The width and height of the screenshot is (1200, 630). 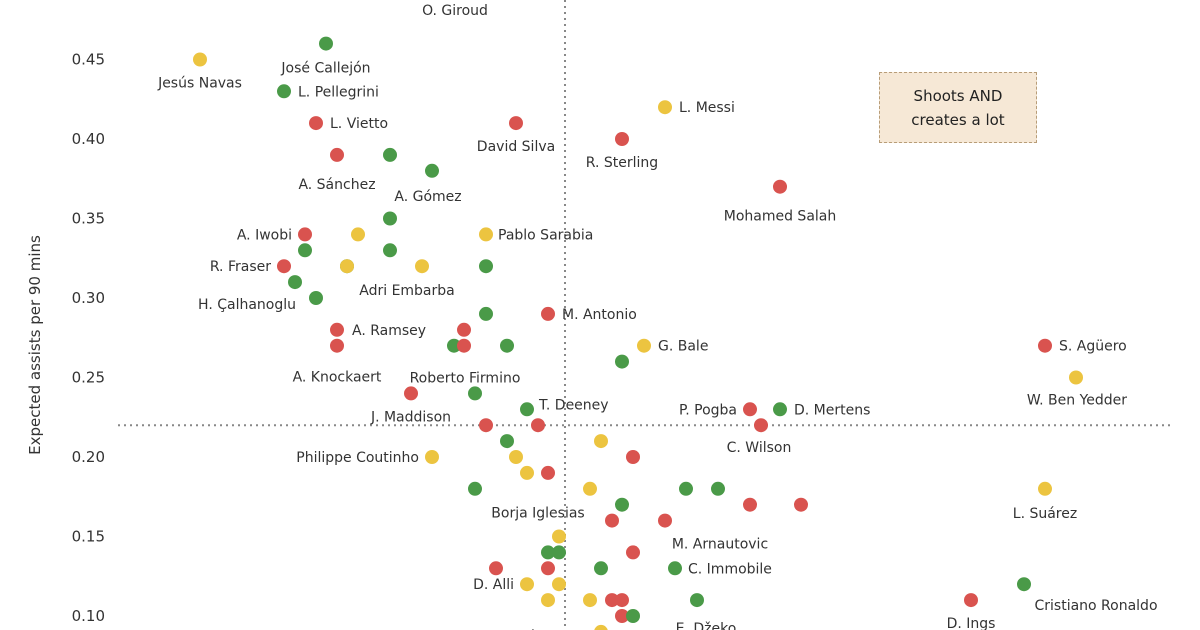 I want to click on point-label: D. Alli, so click(x=493, y=585).